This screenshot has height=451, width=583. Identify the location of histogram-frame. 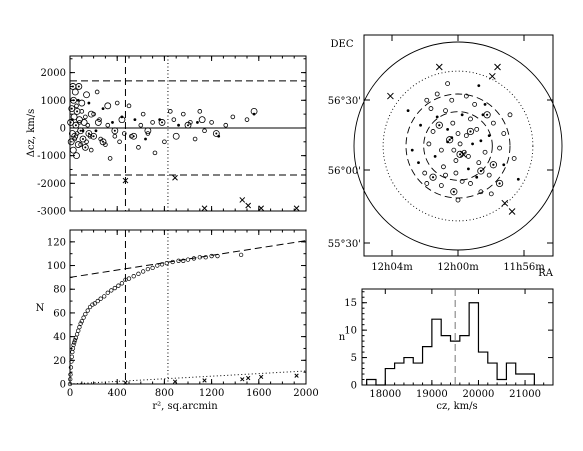
(457, 337).